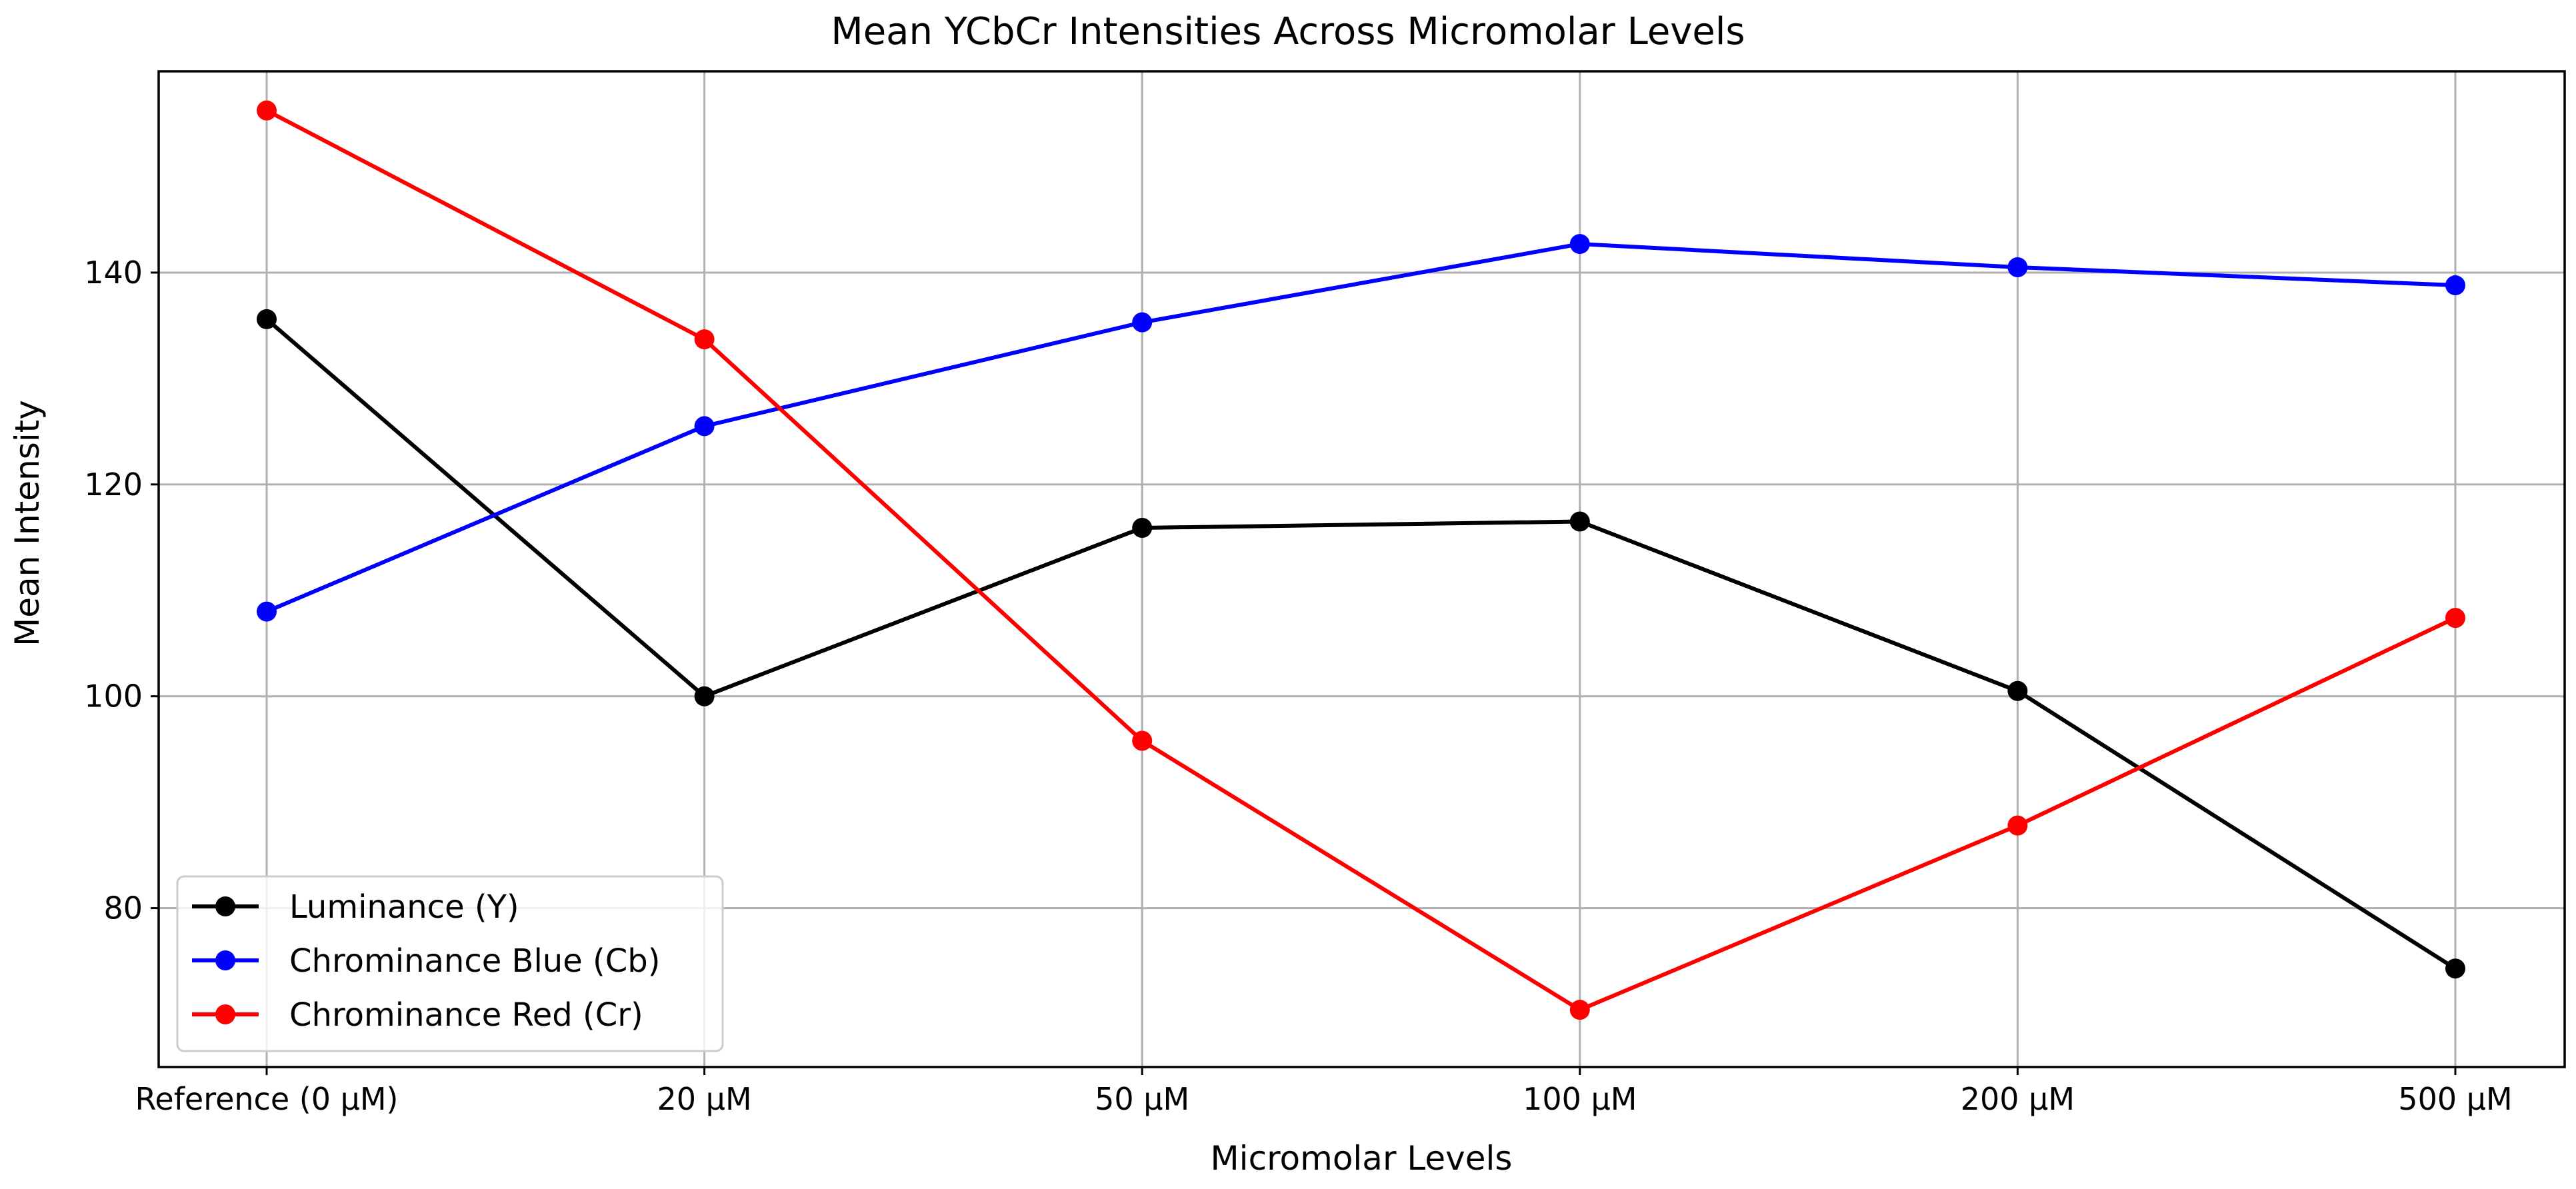  Describe the element at coordinates (123, 908) in the screenshot. I see `y-tick-label: 80` at that location.